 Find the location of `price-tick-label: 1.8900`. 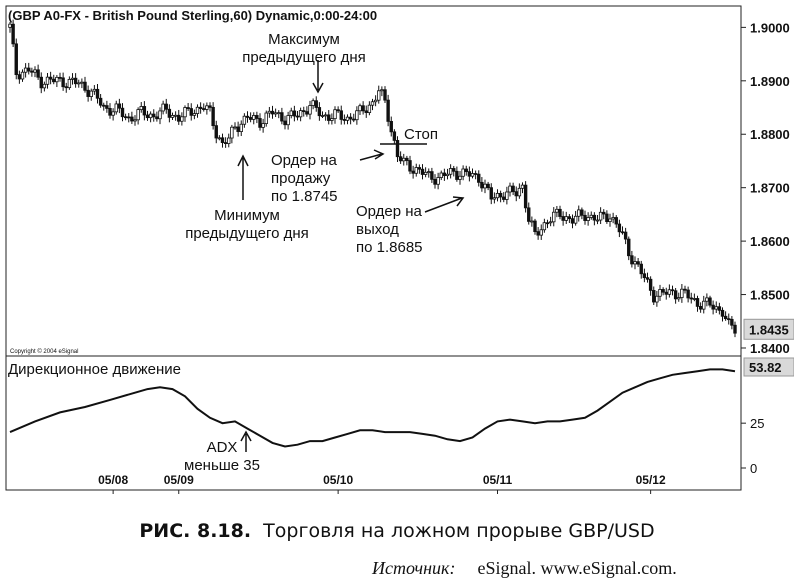

price-tick-label: 1.8900 is located at coordinates (770, 81).